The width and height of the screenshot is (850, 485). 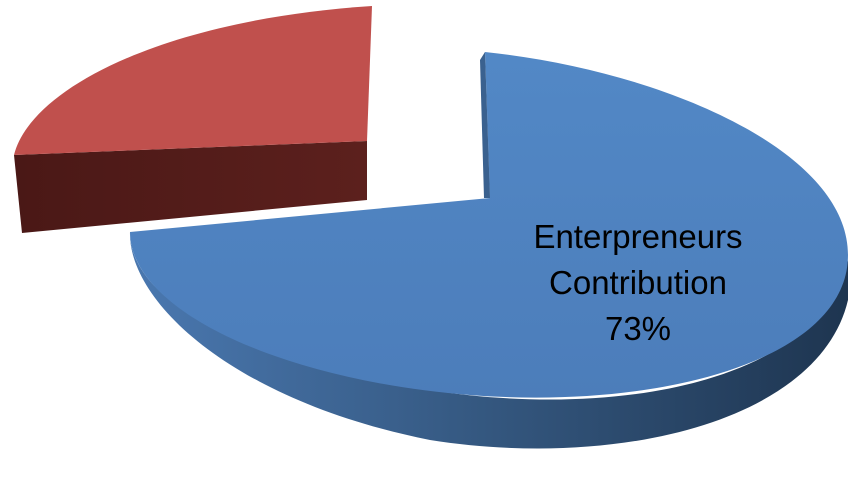 What do you see at coordinates (638, 328) in the screenshot?
I see `slice-data-label-line: 73%` at bounding box center [638, 328].